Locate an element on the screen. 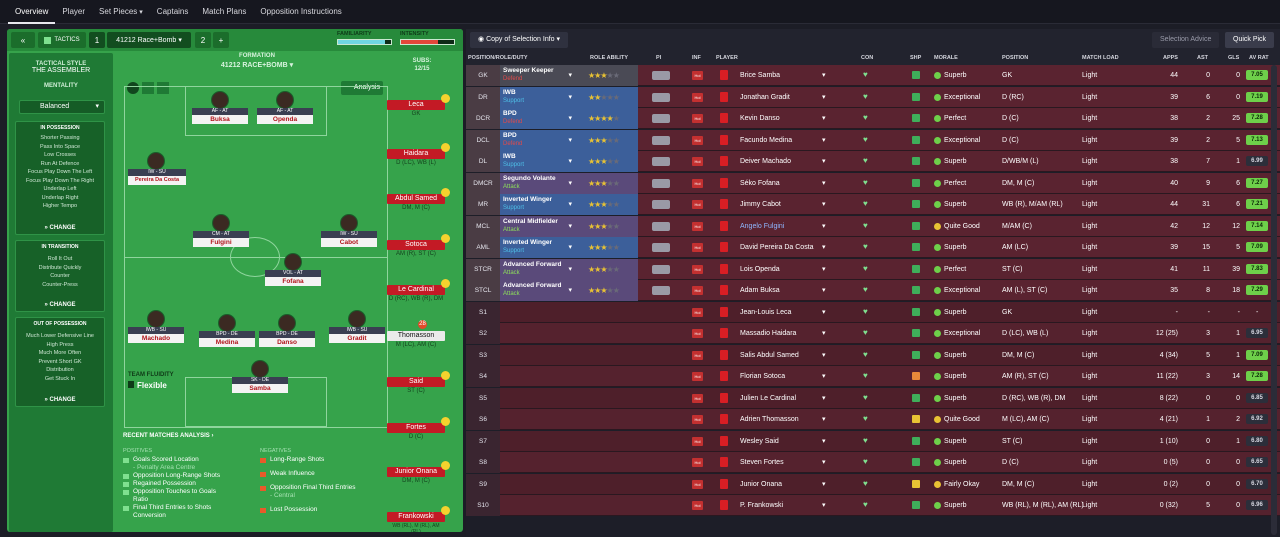  pitch-player-fulgini: CM - AT Fulgini is located at coordinates (221, 232).